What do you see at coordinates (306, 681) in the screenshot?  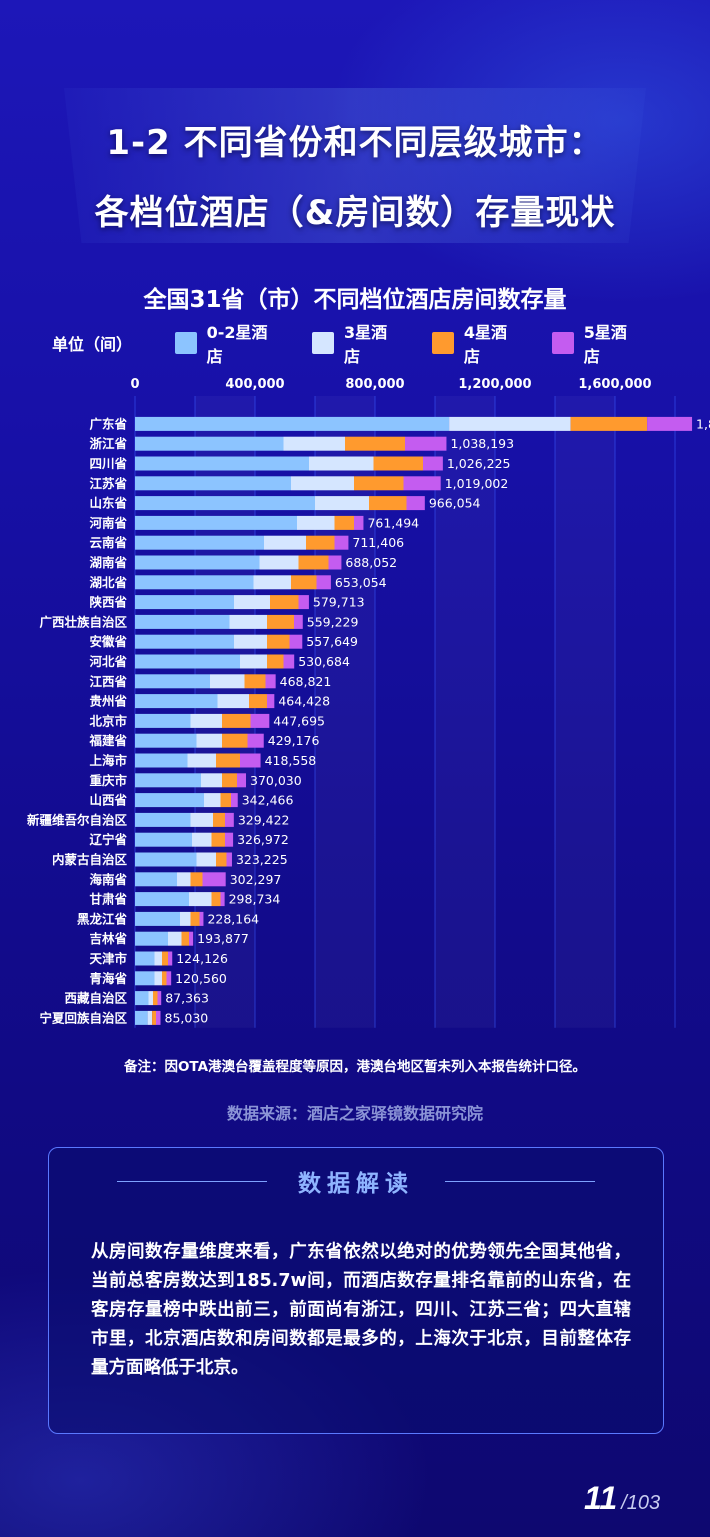 I see `total-value-label: 468,821` at bounding box center [306, 681].